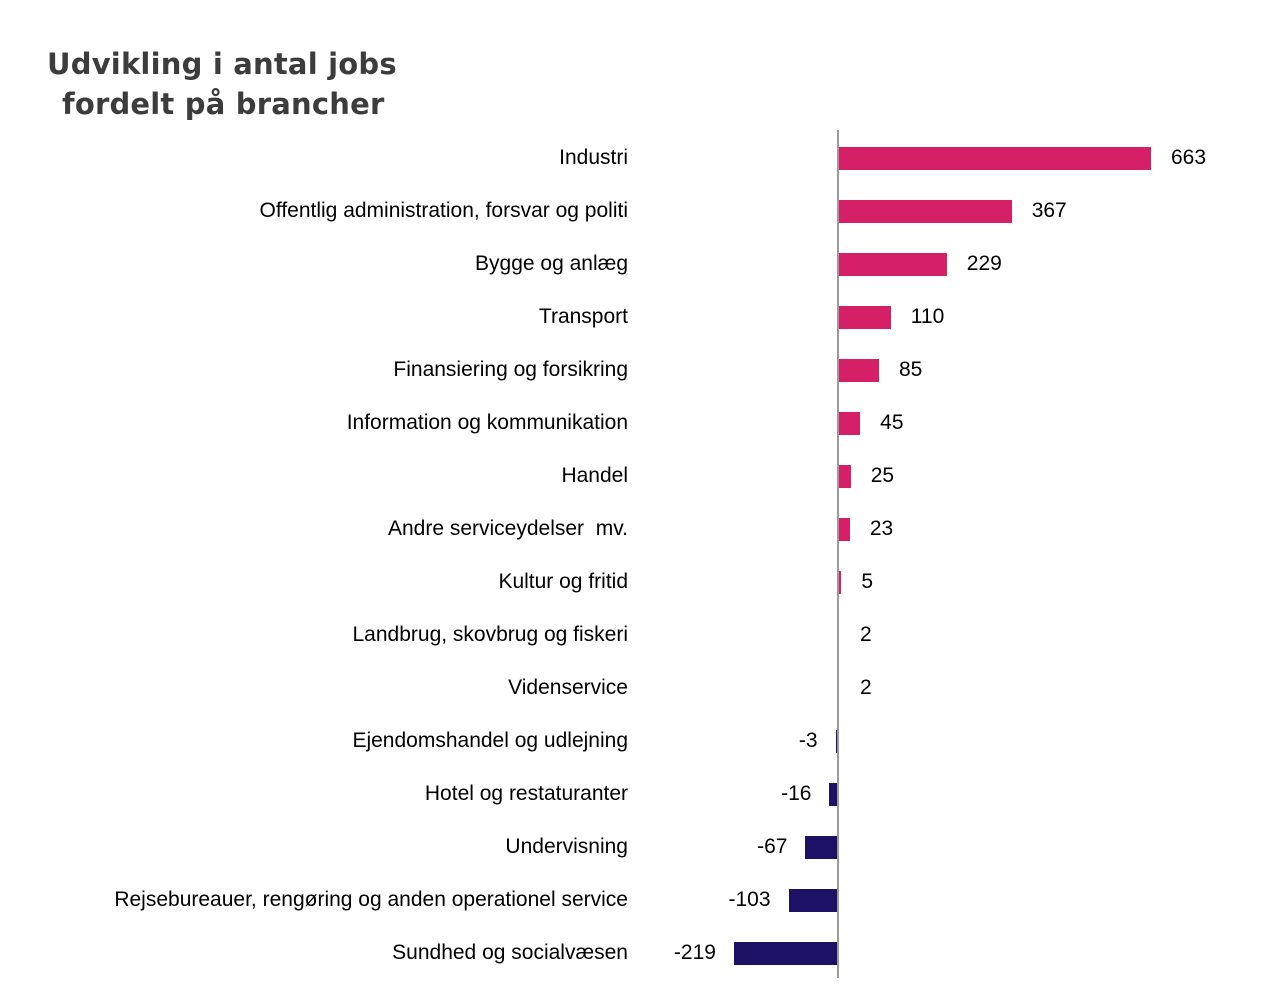 This screenshot has height=984, width=1280. Describe the element at coordinates (881, 528) in the screenshot. I see `value-label: 23` at that location.